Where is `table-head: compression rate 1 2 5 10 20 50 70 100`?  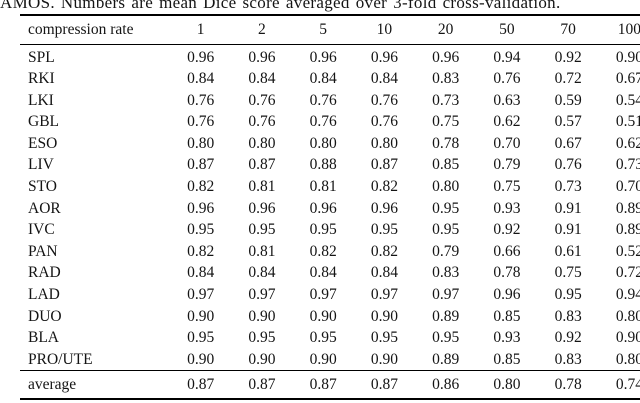 table-head: compression rate 1 2 5 10 20 50 70 100 is located at coordinates (330, 29).